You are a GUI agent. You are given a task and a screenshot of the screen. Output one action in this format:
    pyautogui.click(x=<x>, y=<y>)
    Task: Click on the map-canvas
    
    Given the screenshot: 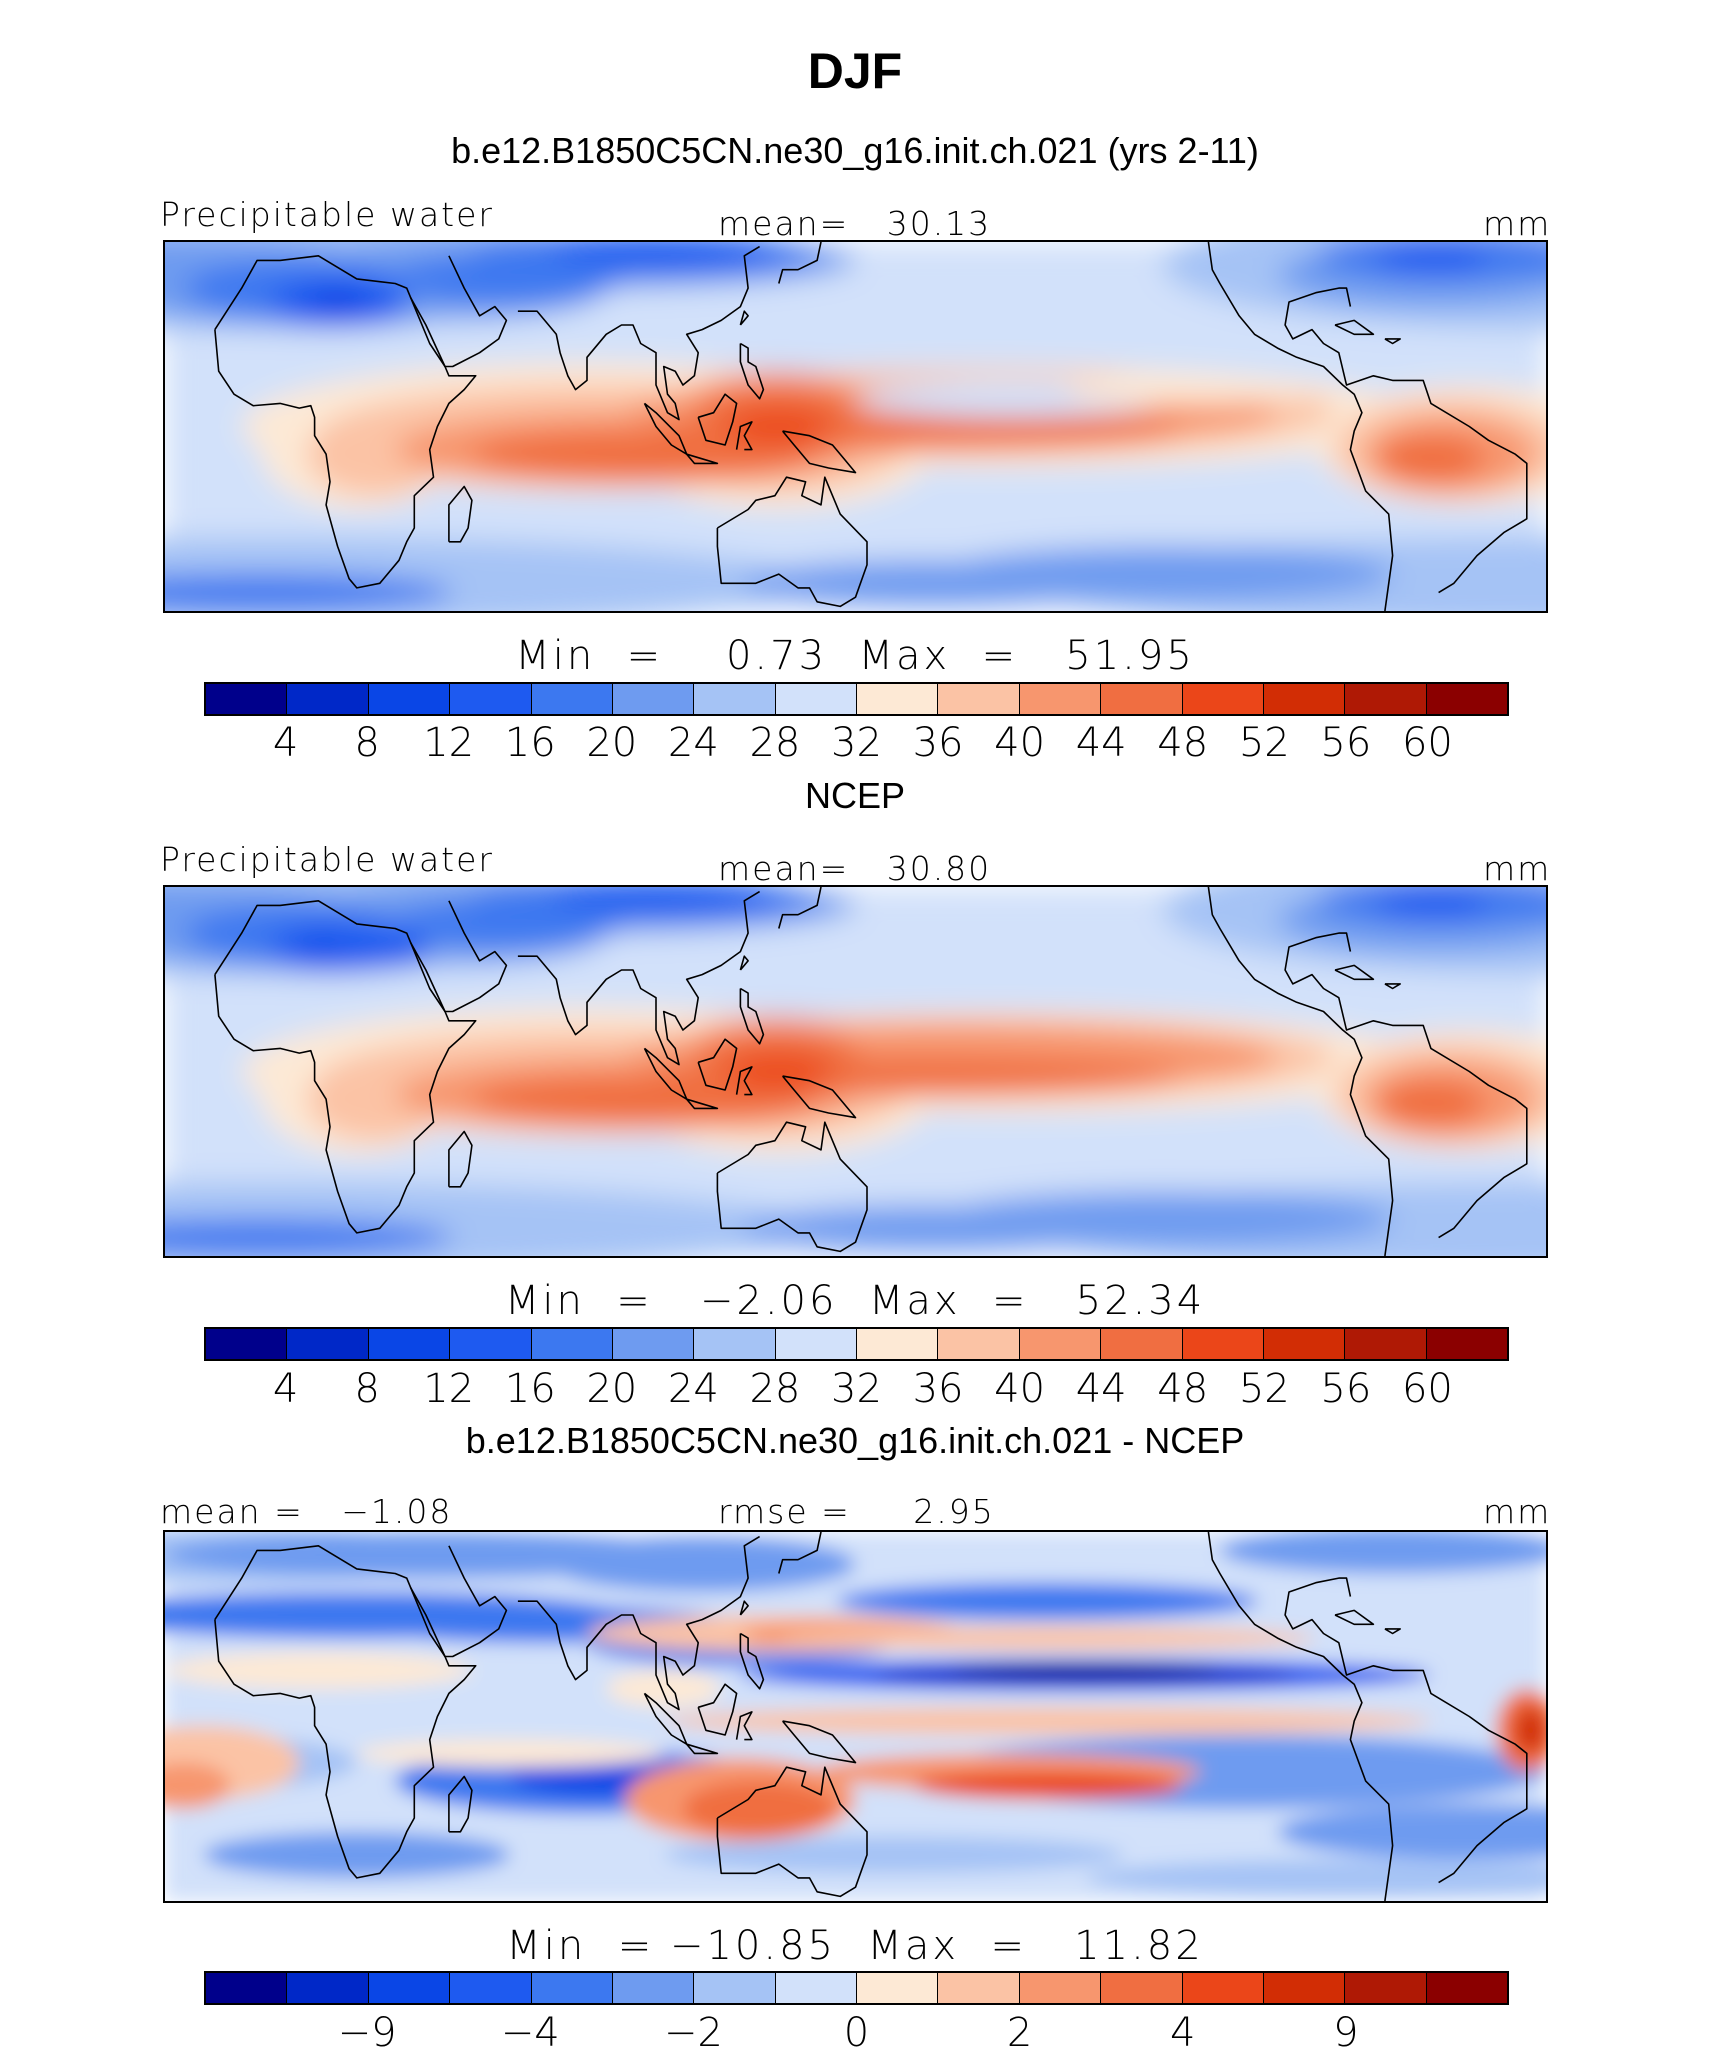 What is the action you would take?
    pyautogui.click(x=855, y=1071)
    